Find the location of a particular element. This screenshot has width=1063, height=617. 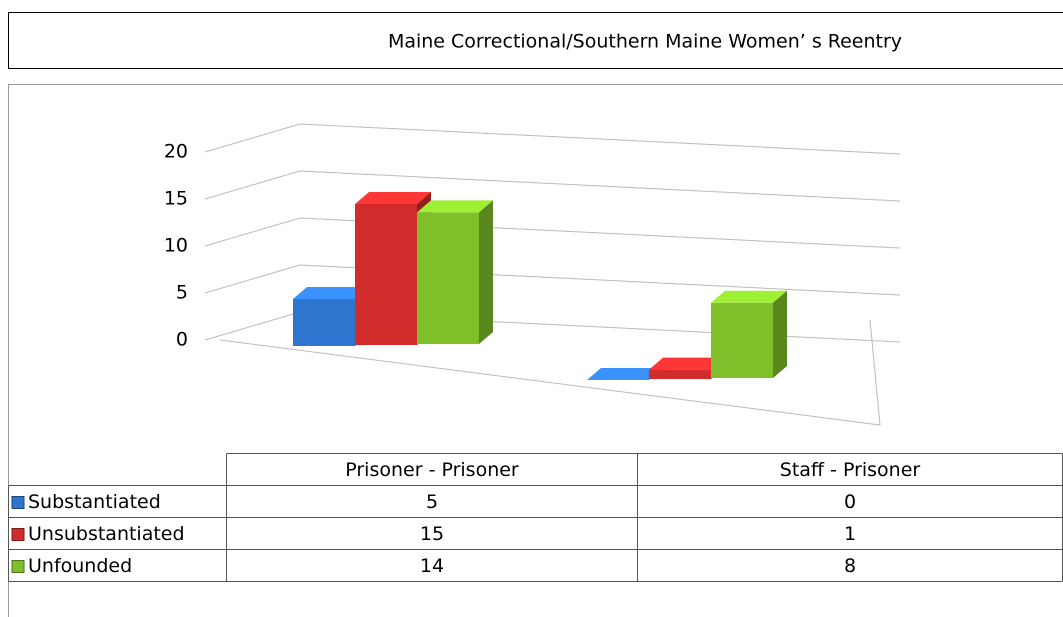

y-tick-label: 10 is located at coordinates (176, 246).